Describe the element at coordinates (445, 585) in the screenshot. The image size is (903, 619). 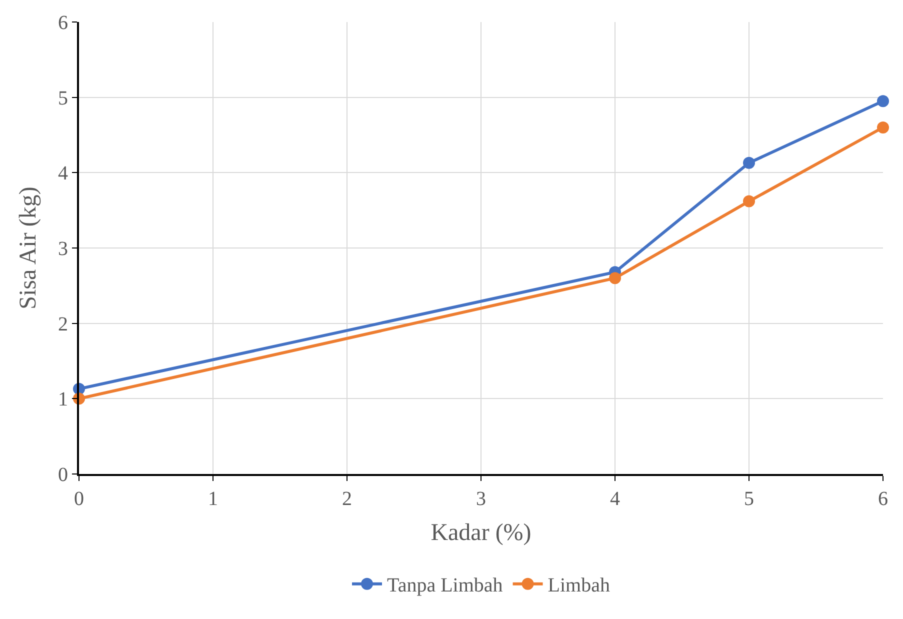
I see `legend-label: Tanpa Limbah` at that location.